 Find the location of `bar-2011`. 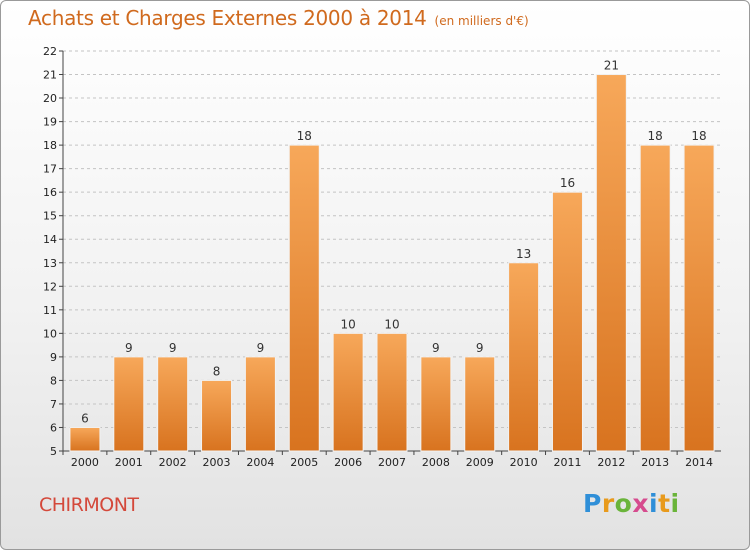

bar-2011 is located at coordinates (567, 321).